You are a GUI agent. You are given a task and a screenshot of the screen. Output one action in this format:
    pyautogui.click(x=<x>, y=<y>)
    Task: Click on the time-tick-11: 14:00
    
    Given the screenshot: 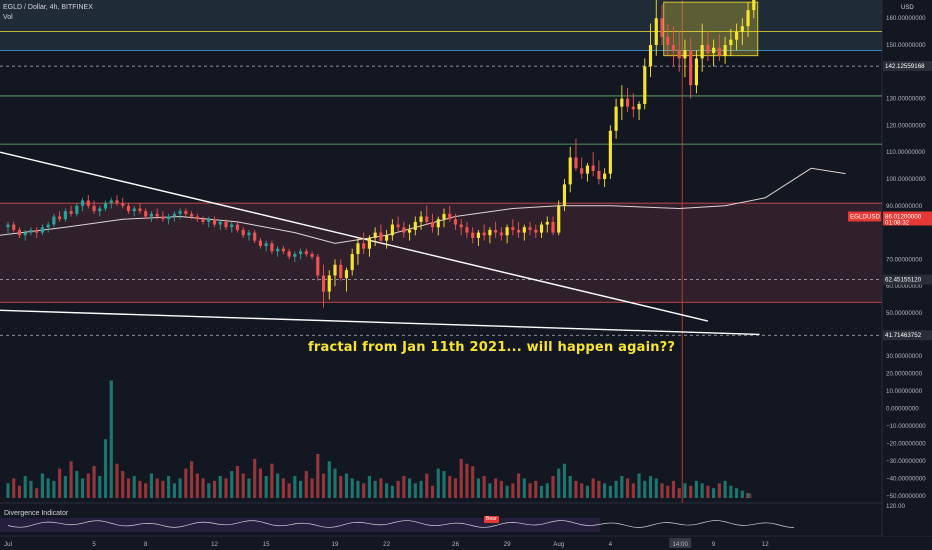 What is the action you would take?
    pyautogui.click(x=680, y=544)
    